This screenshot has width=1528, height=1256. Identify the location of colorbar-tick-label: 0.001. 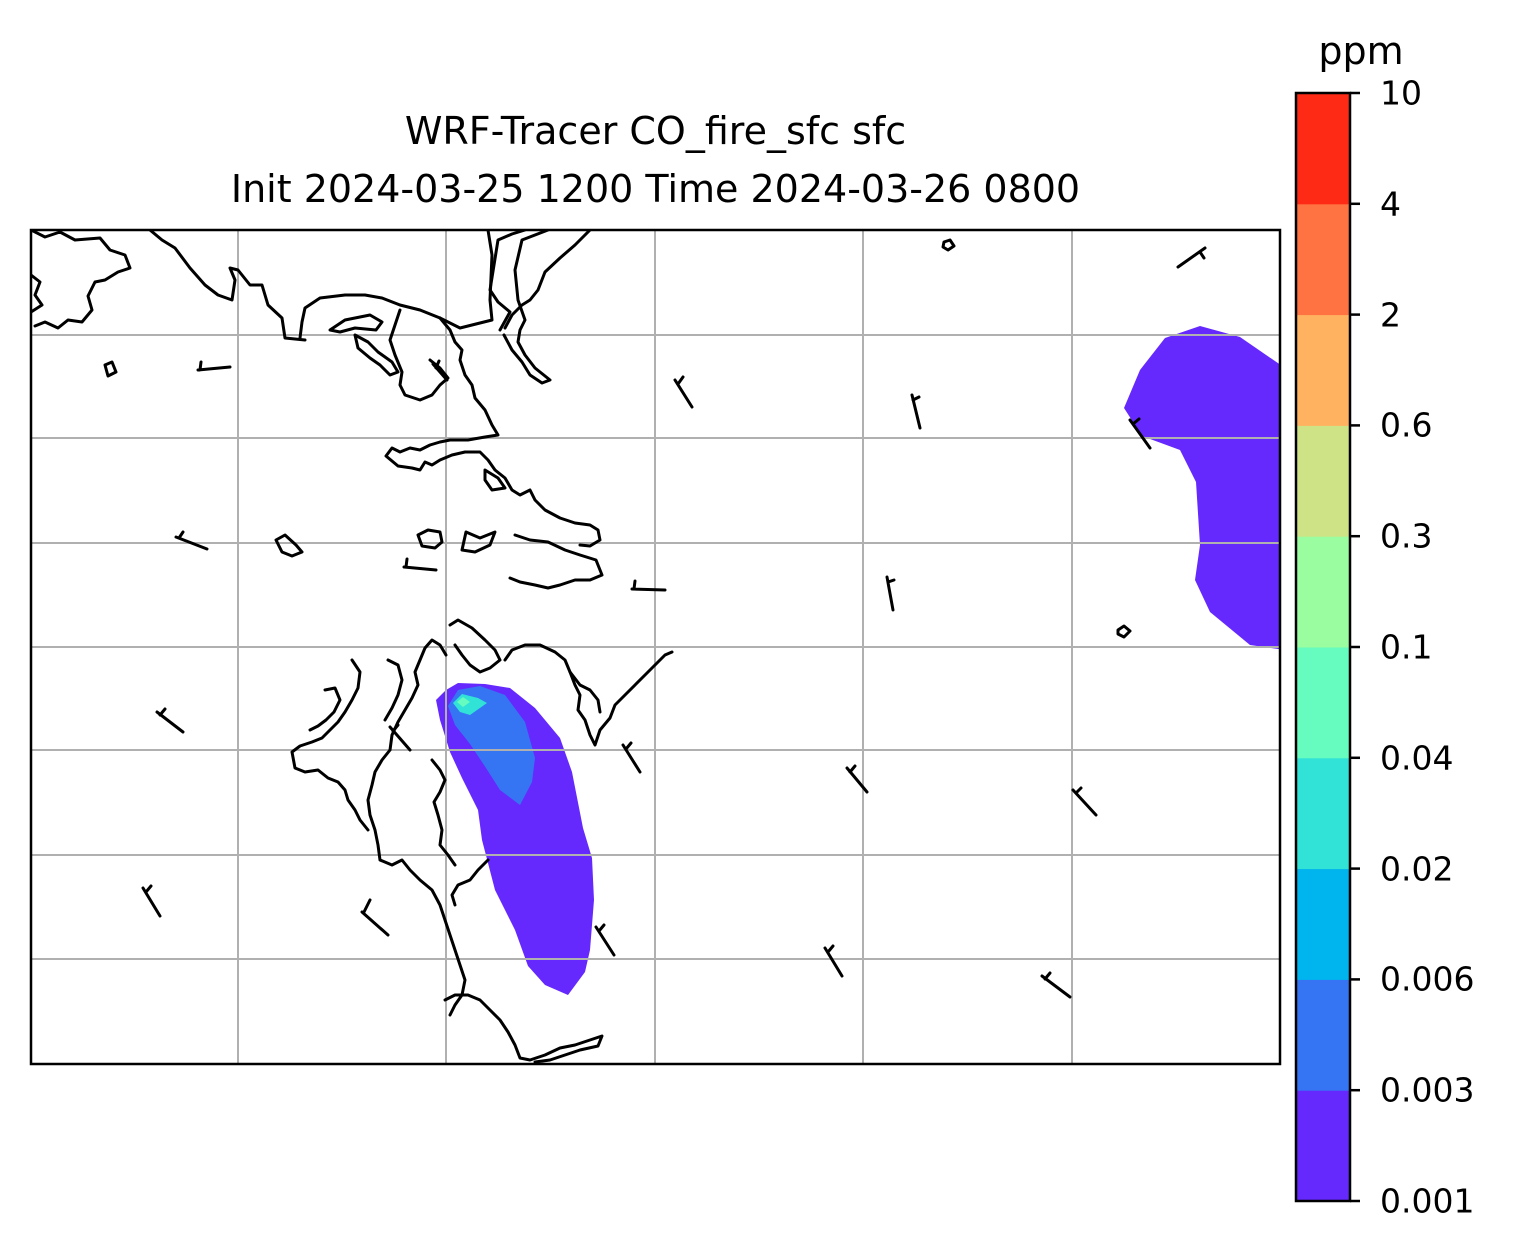
(1427, 1201).